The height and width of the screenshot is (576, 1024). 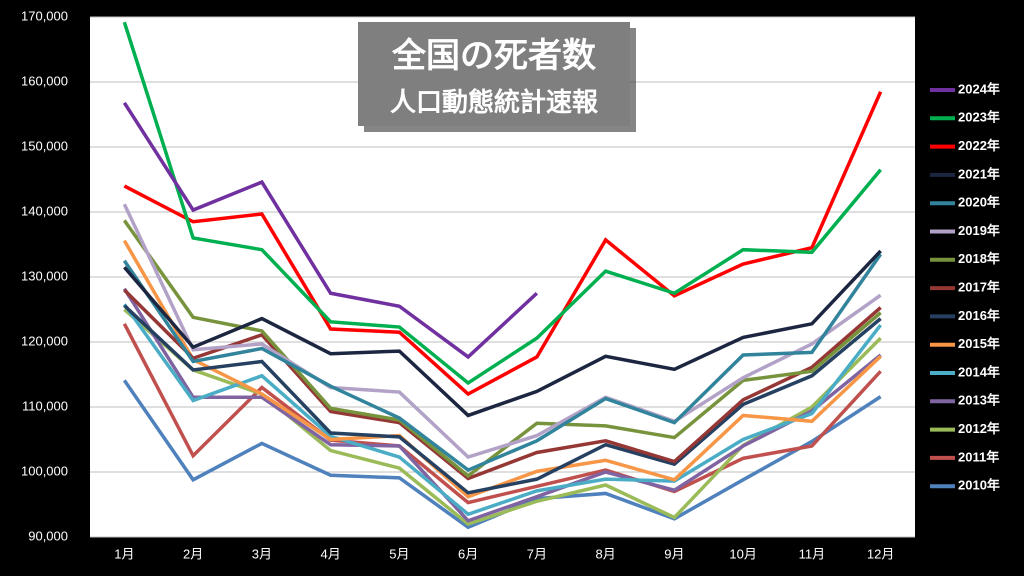 What do you see at coordinates (674, 553) in the screenshot?
I see `x-tick-label: 9月` at bounding box center [674, 553].